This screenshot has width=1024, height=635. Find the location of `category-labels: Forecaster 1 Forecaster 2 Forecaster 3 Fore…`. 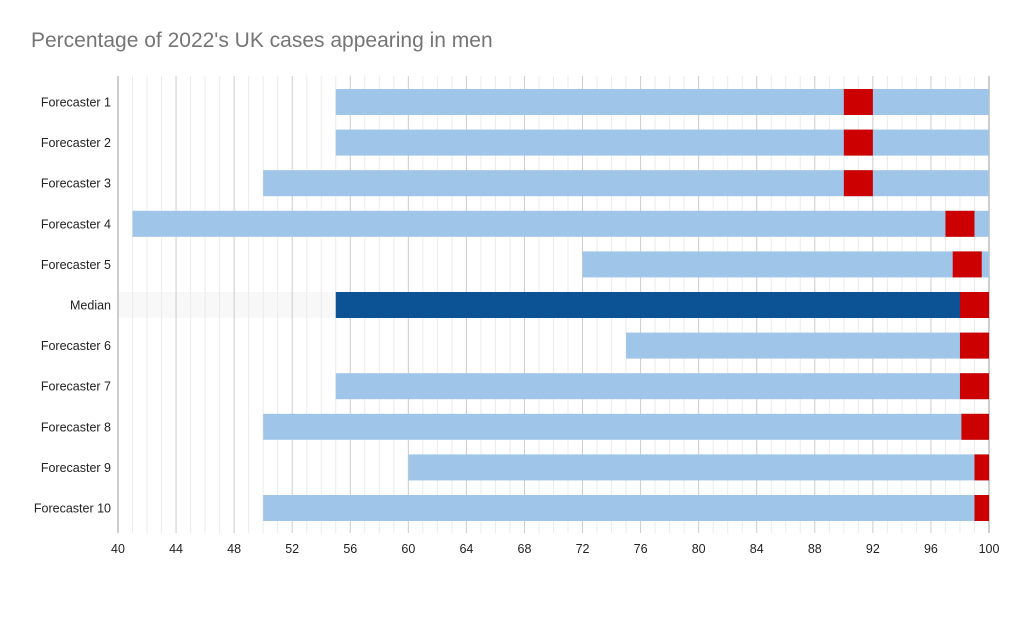

category-labels: Forecaster 1 Forecaster 2 Forecaster 3 Fore… is located at coordinates (72, 306).